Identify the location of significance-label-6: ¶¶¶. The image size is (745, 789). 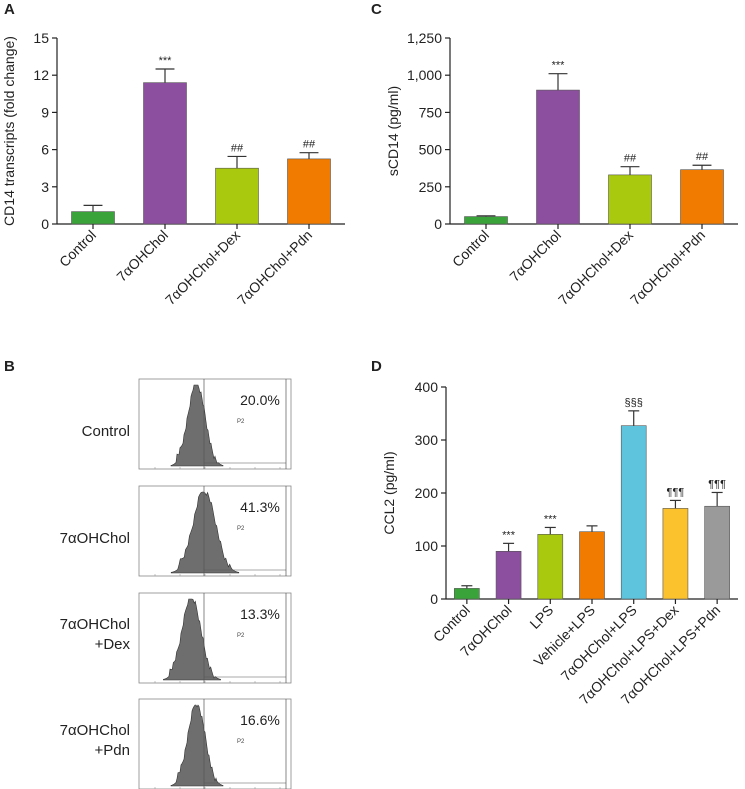
(717, 484).